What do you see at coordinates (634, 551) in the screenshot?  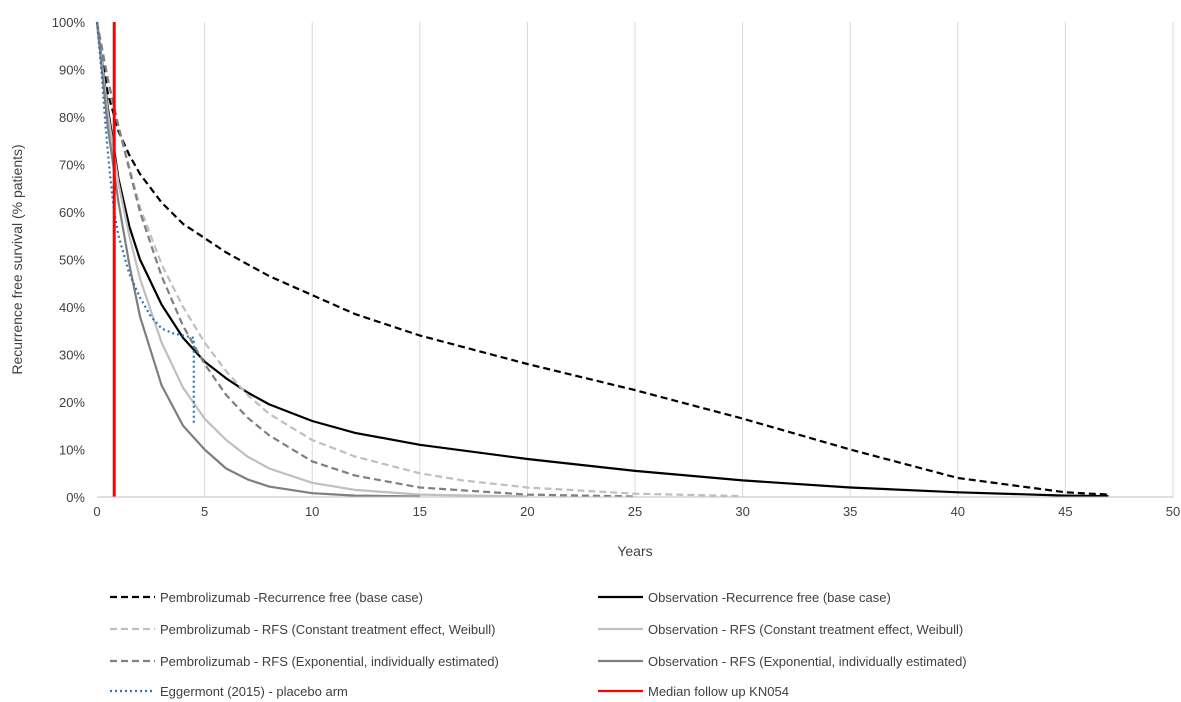 I see `x-axis-title: Years` at bounding box center [634, 551].